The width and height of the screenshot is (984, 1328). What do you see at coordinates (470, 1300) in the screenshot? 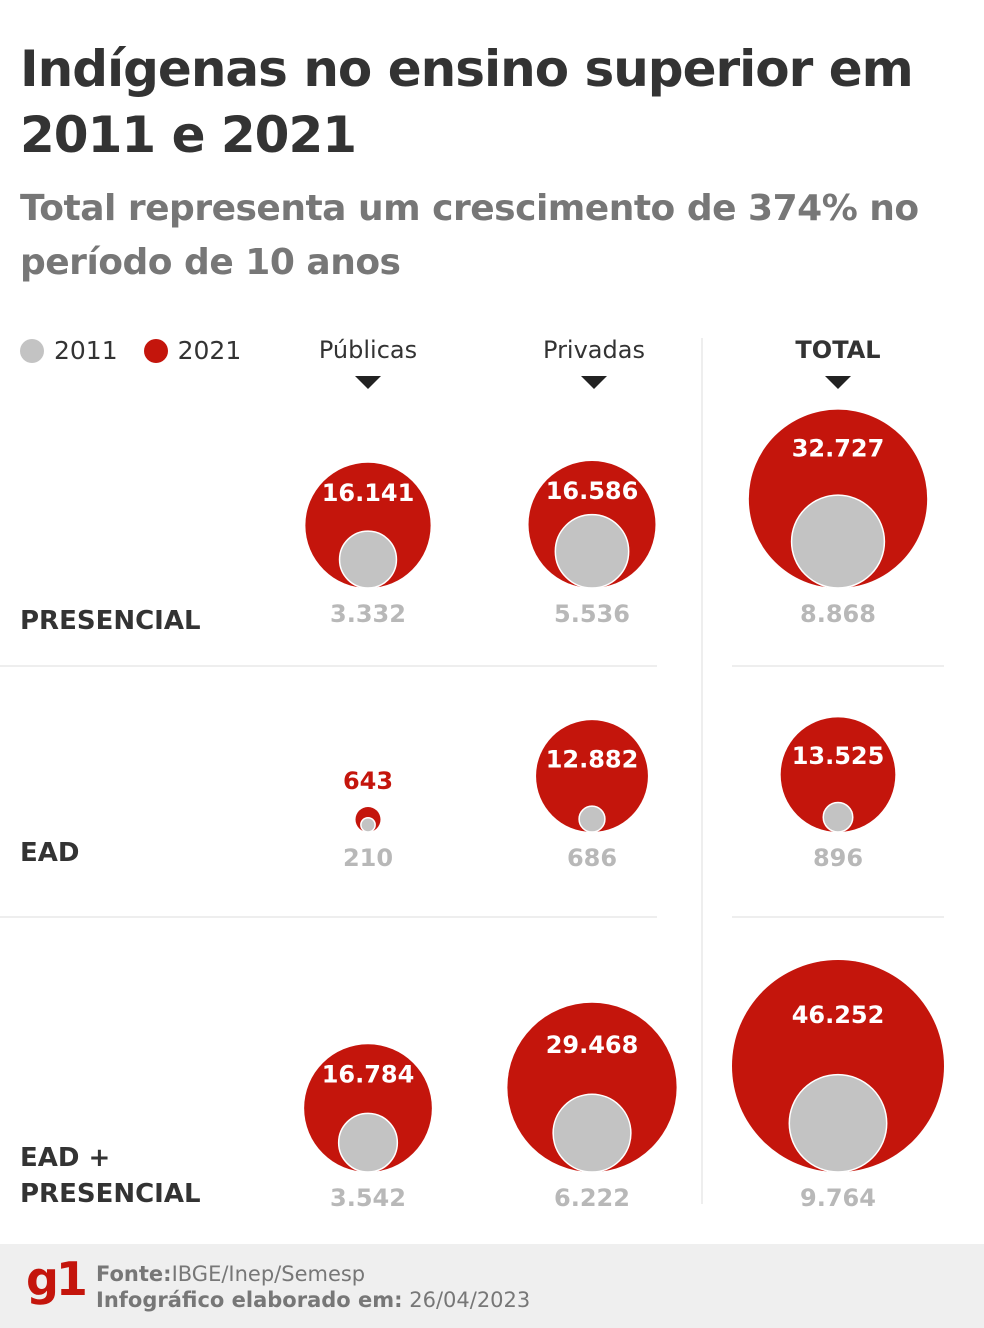
I see `date-value: 26/04/2023` at bounding box center [470, 1300].